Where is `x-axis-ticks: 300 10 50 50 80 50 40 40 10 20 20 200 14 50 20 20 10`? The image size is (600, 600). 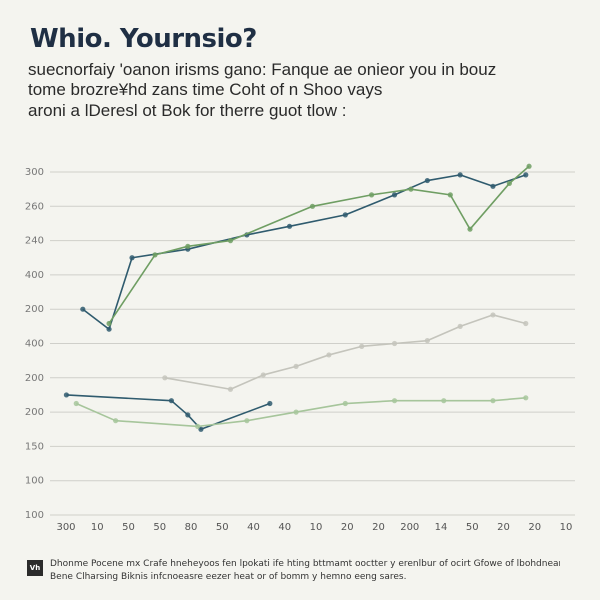
x-axis-ticks: 300 10 50 50 80 50 40 40 10 20 20 200 14 50 20 20 10 is located at coordinates (314, 527).